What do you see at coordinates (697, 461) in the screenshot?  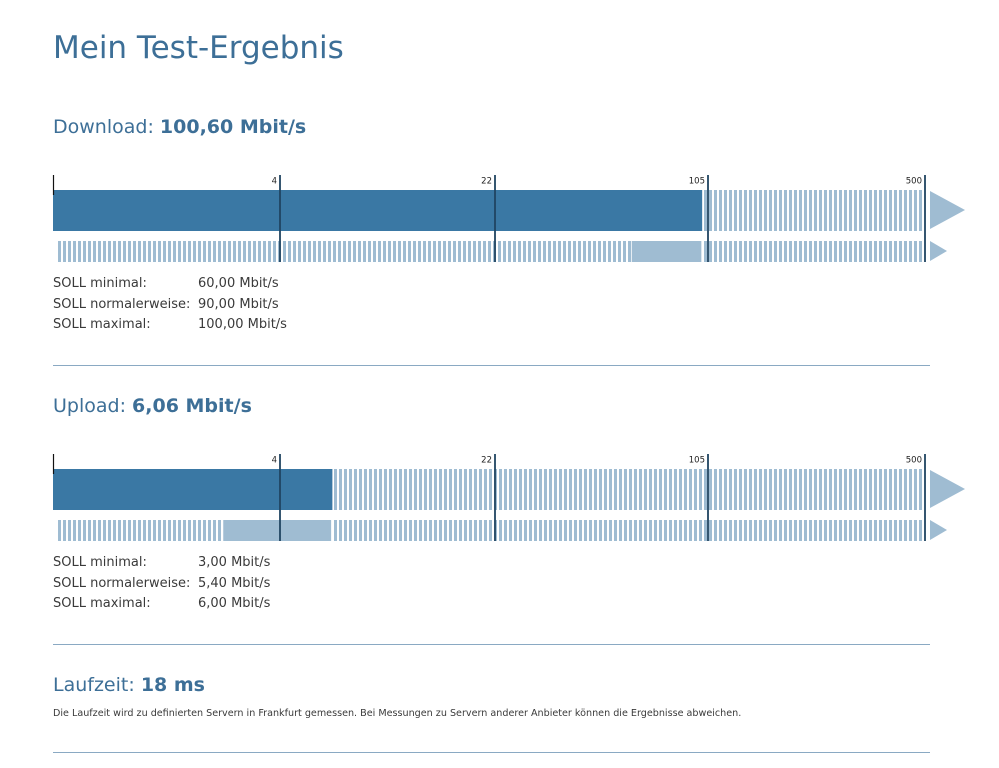 I see `tick-label: 105` at bounding box center [697, 461].